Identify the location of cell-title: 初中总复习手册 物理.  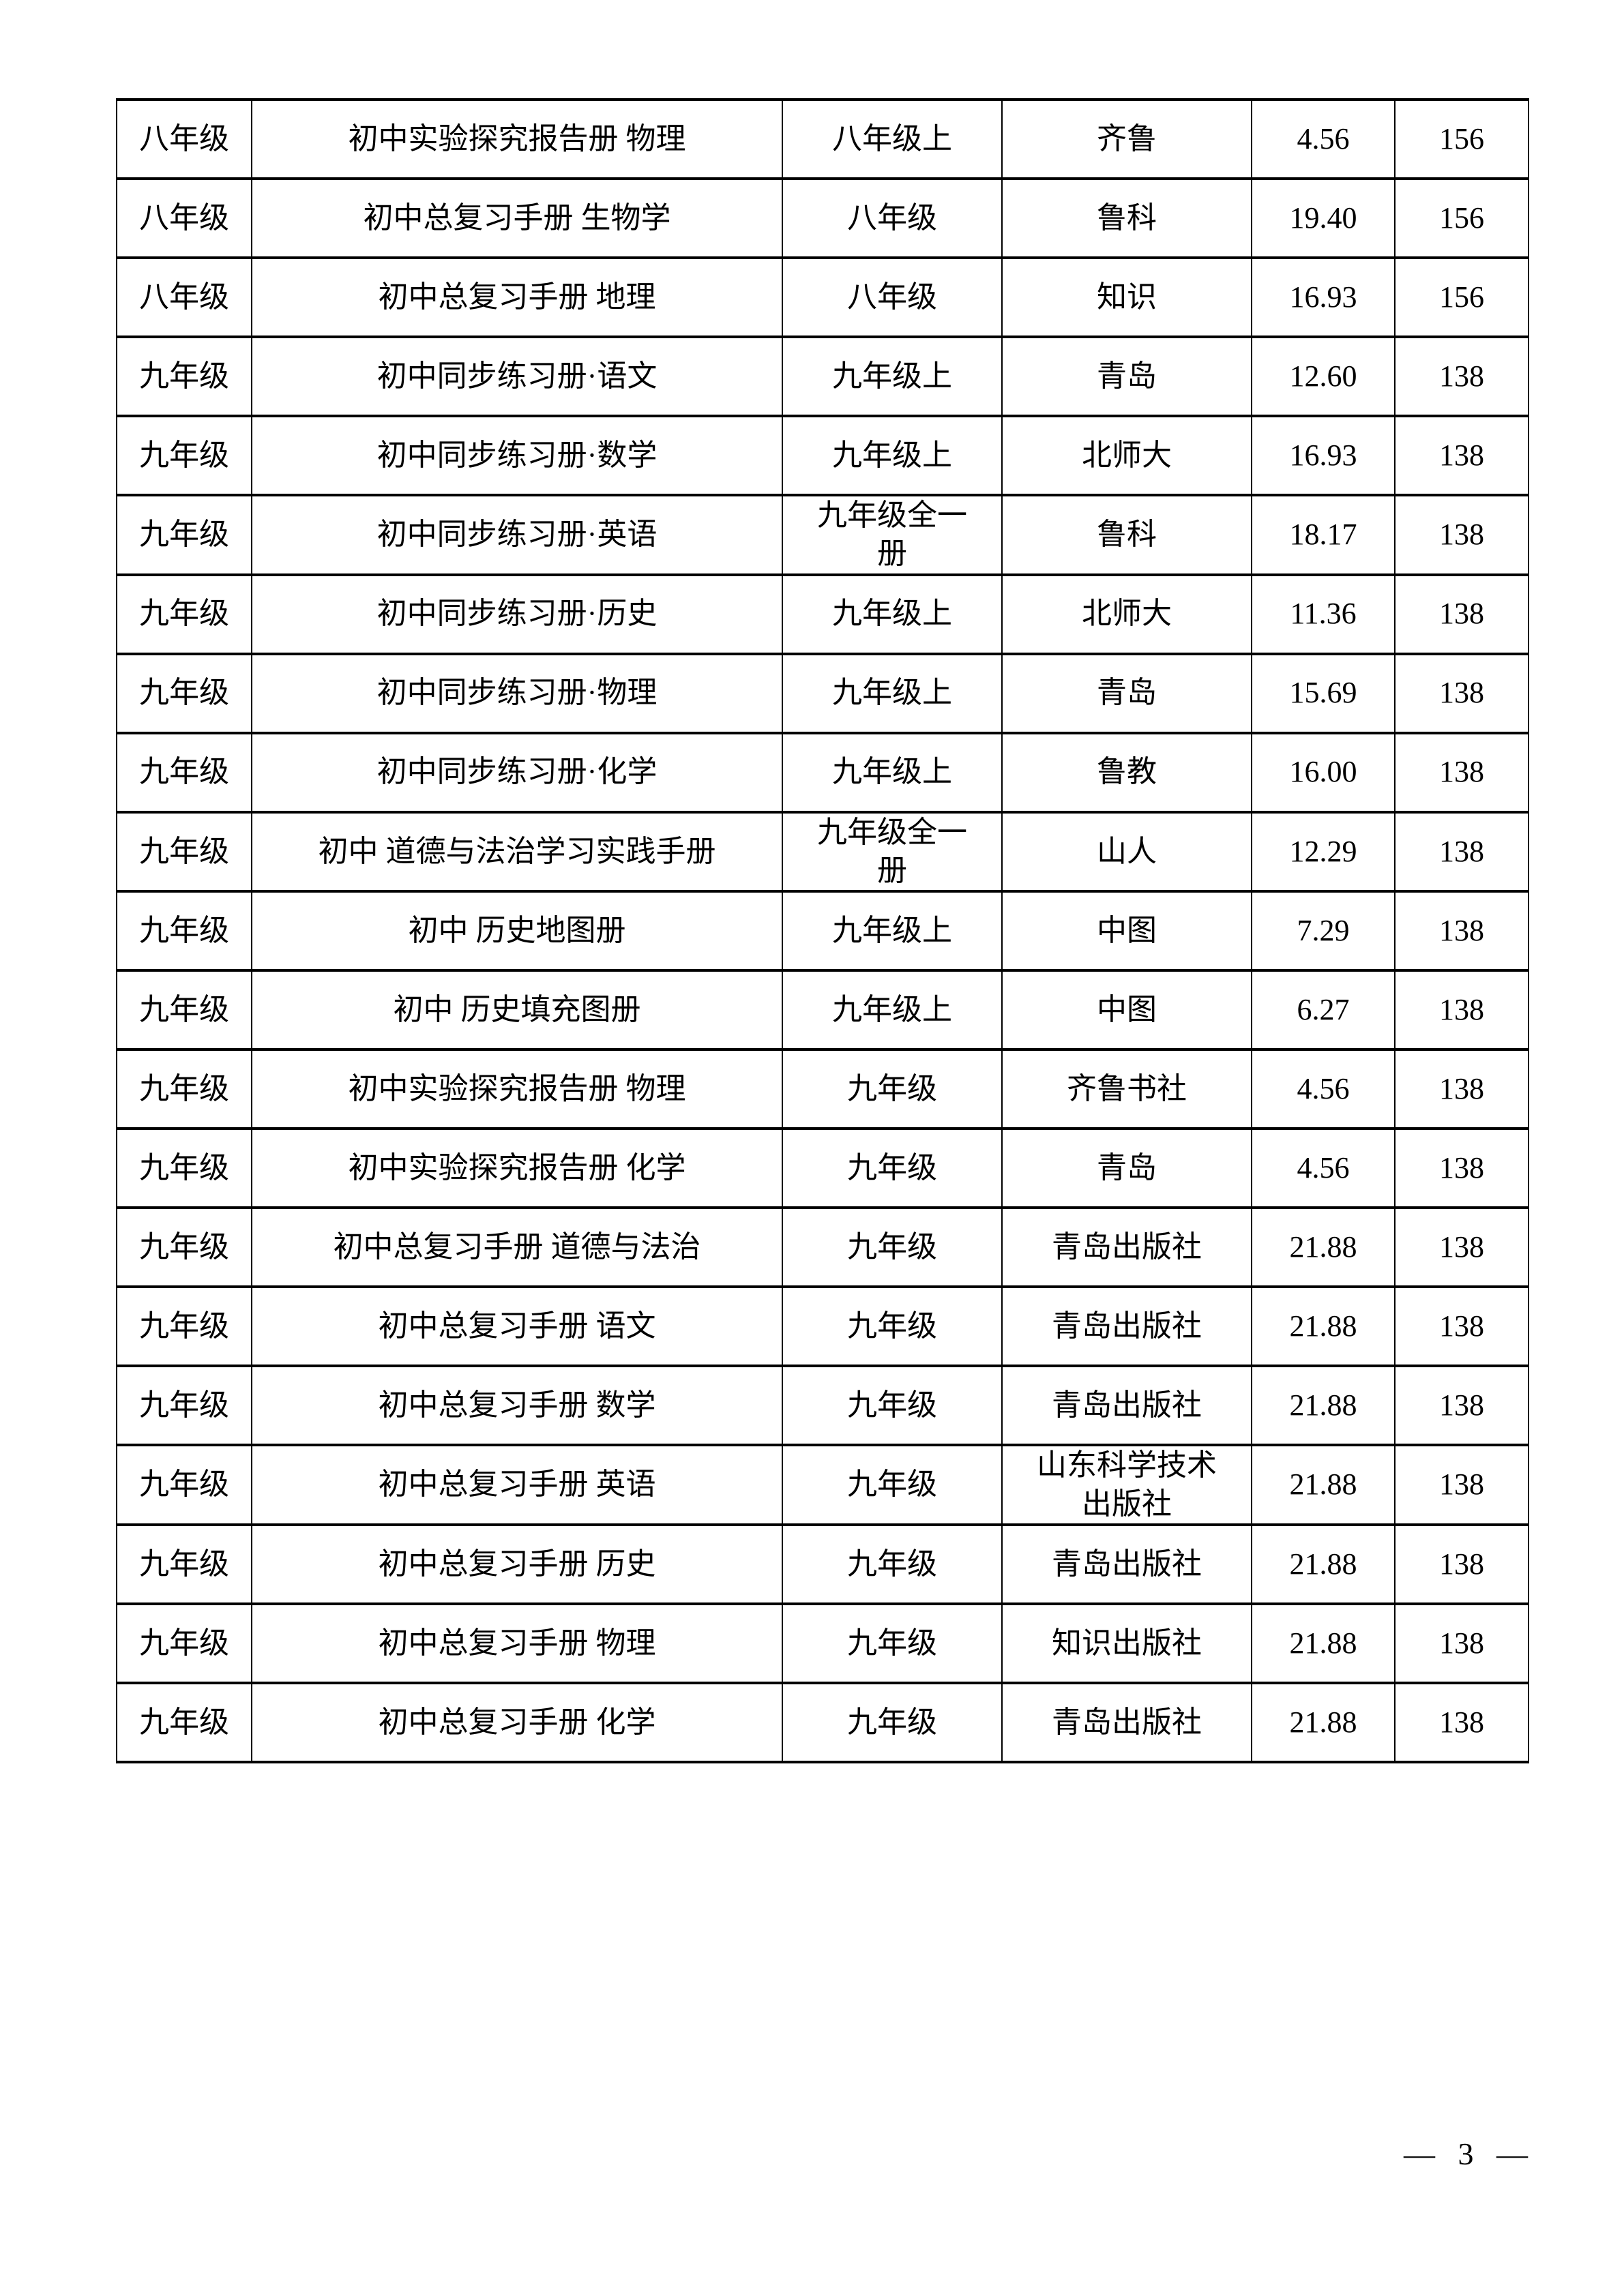
(517, 1643).